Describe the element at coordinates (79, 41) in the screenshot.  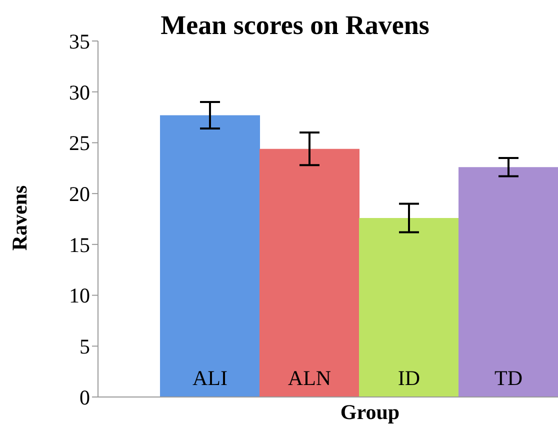
I see `y-tick-label: 35` at that location.